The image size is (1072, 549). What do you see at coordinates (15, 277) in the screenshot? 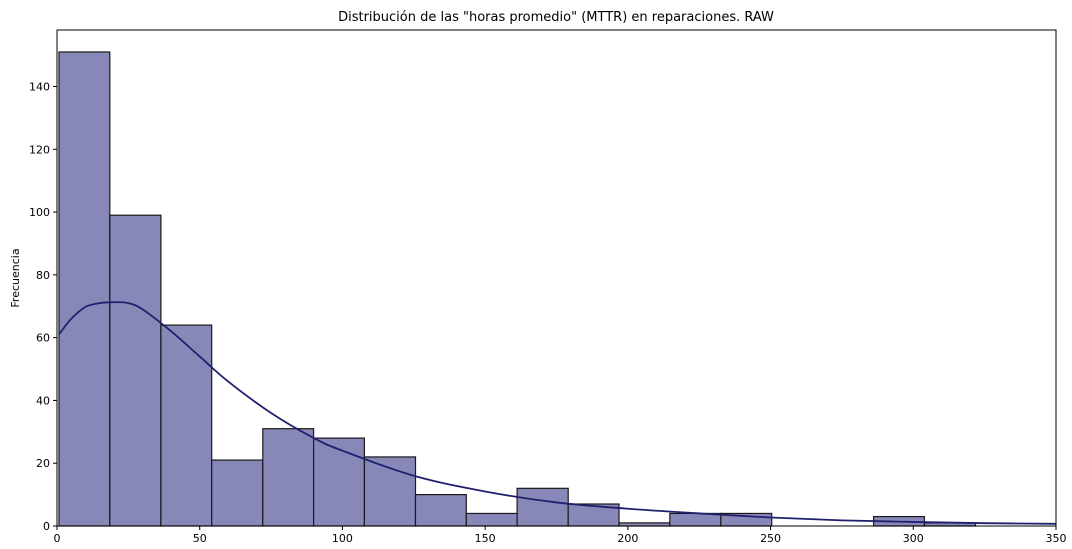
I see `y-axis-label: Frecuencia` at bounding box center [15, 277].